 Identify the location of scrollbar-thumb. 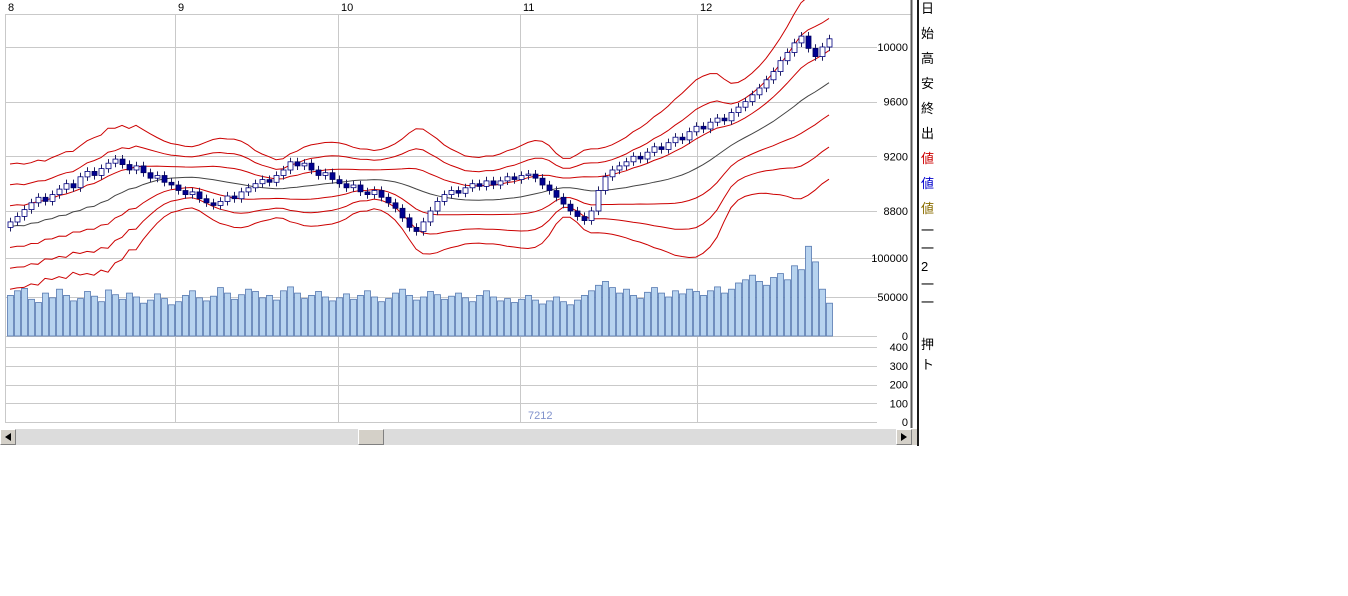
(371, 437).